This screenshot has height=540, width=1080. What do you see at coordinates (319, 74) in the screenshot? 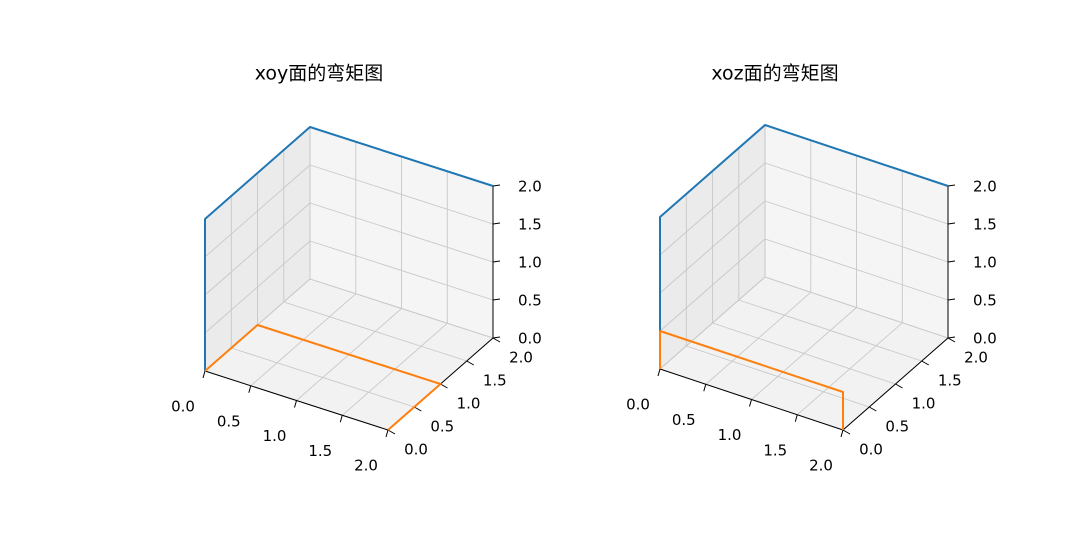
I see `chart-title: xoy面的弯矩图` at bounding box center [319, 74].